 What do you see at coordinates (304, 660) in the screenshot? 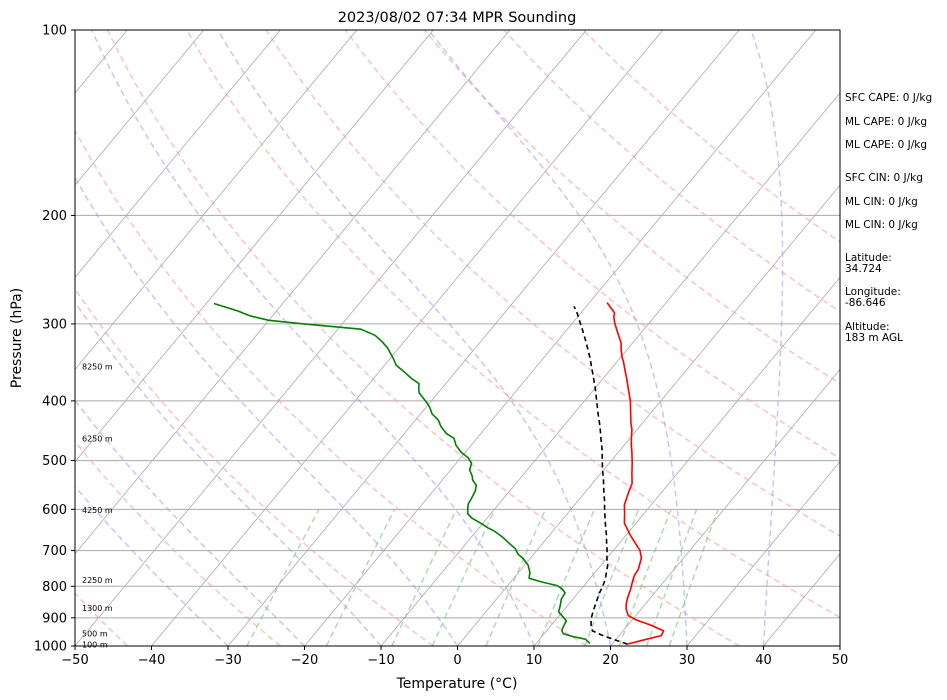
I see `x-tick-label: −20` at bounding box center [304, 660].